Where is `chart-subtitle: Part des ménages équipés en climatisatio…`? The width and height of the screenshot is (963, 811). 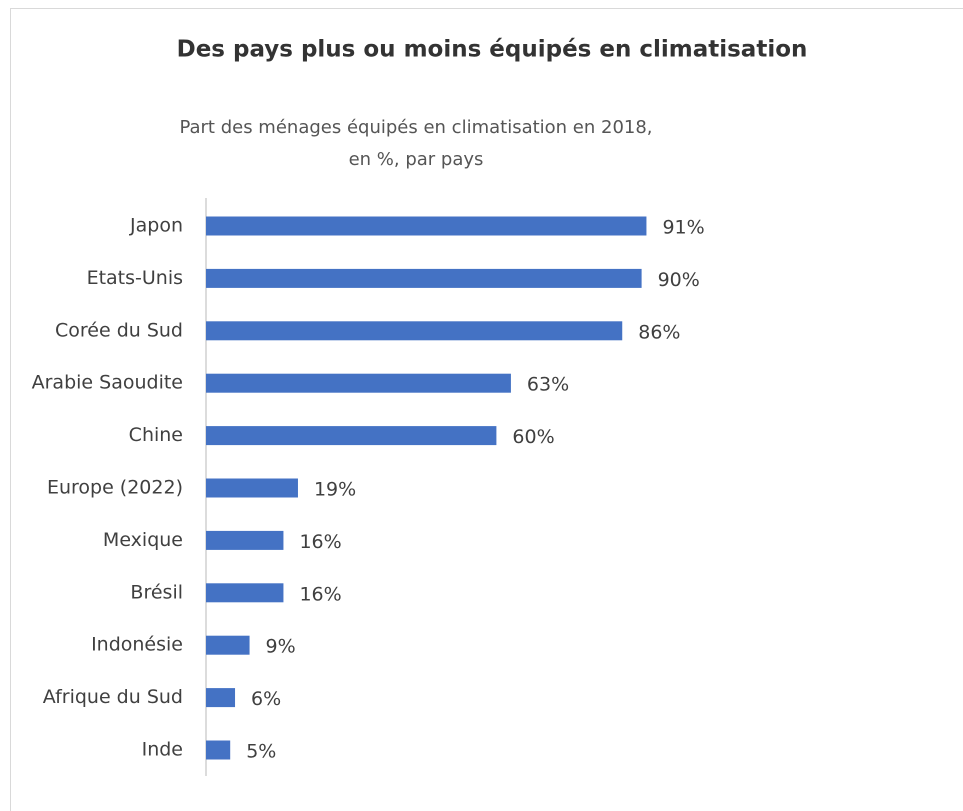
chart-subtitle: Part des ménages équipés en climatisatio… is located at coordinates (415, 127).